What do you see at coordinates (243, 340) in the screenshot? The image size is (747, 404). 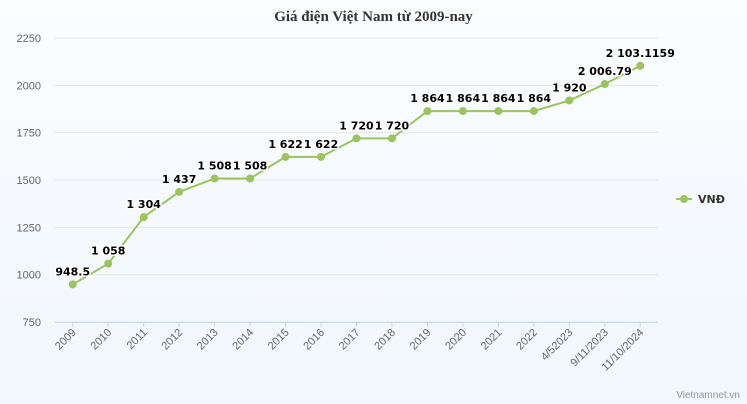 I see `x-tick-label: 2014` at bounding box center [243, 340].